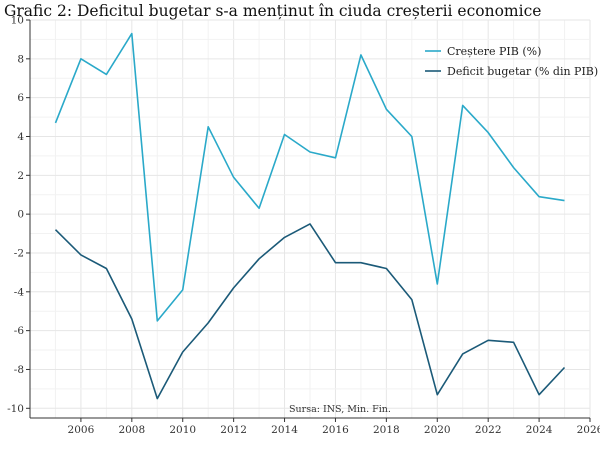  I want to click on legend-label-deficit-bugetar: Deficit bugetar (% din PIB), so click(522, 71).